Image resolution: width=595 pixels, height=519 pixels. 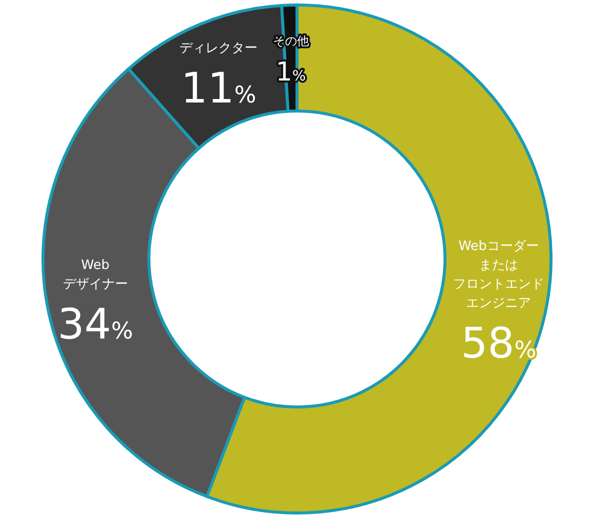 What do you see at coordinates (219, 48) in the screenshot?
I see `slice-label: ディレクター` at bounding box center [219, 48].